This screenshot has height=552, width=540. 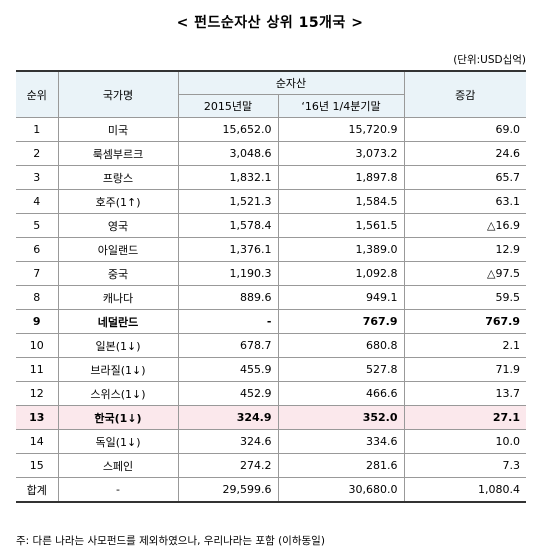 I want to click on change-cell: 69.0, so click(x=464, y=129).